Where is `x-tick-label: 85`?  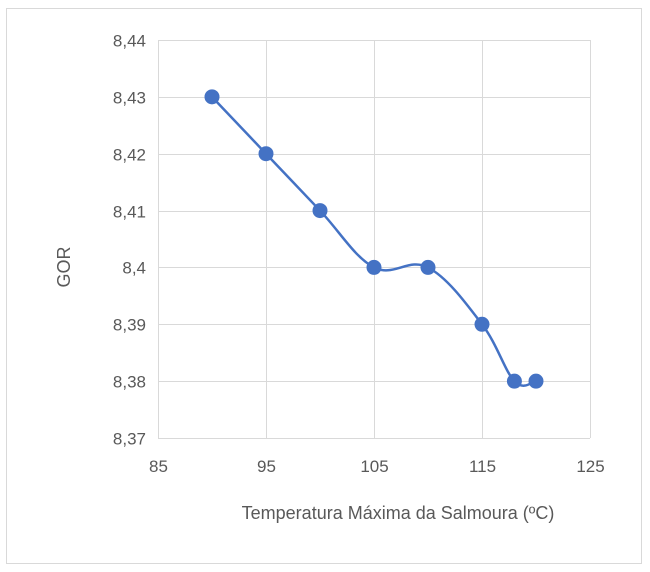
x-tick-label: 85 is located at coordinates (158, 466).